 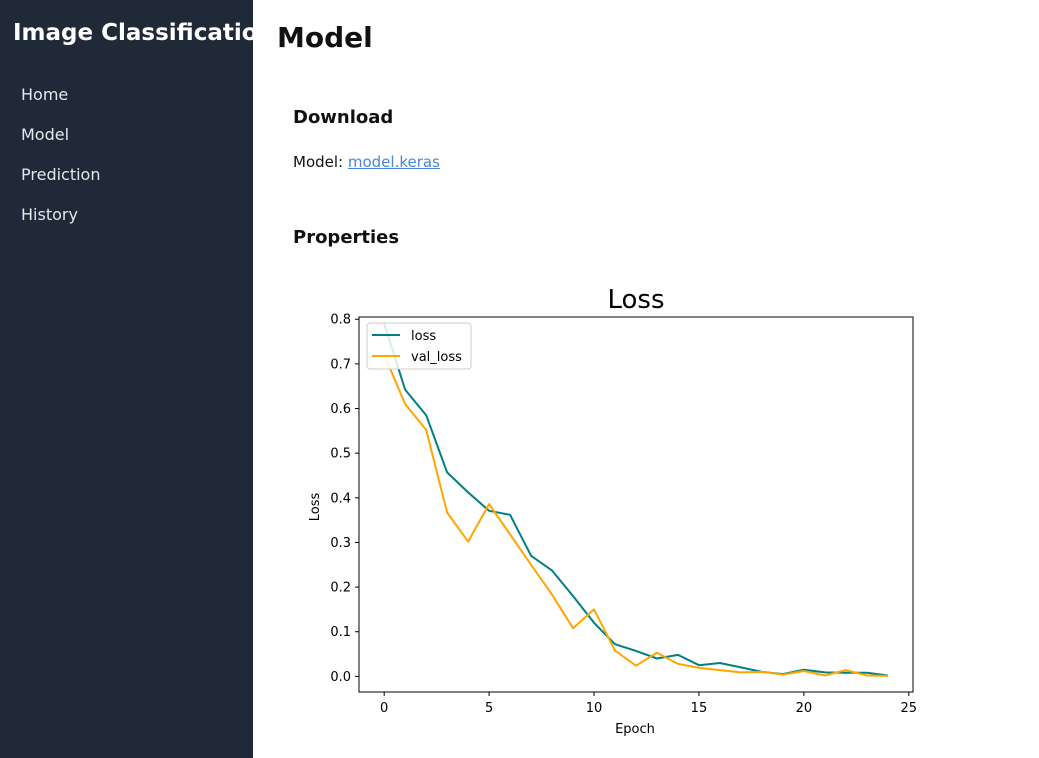 What do you see at coordinates (423, 336) in the screenshot?
I see `legend-label: loss` at bounding box center [423, 336].